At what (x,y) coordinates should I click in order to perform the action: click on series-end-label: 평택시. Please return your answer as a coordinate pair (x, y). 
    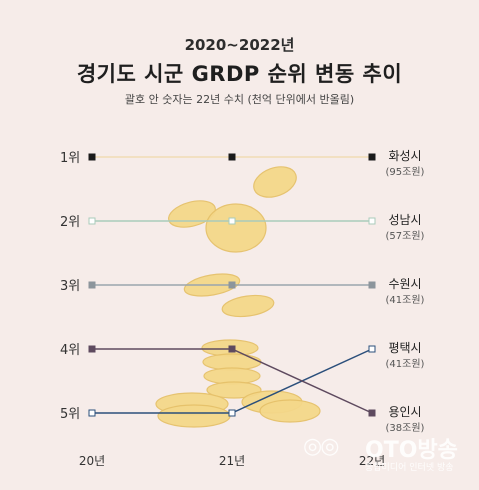
    Looking at the image, I should click on (404, 348).